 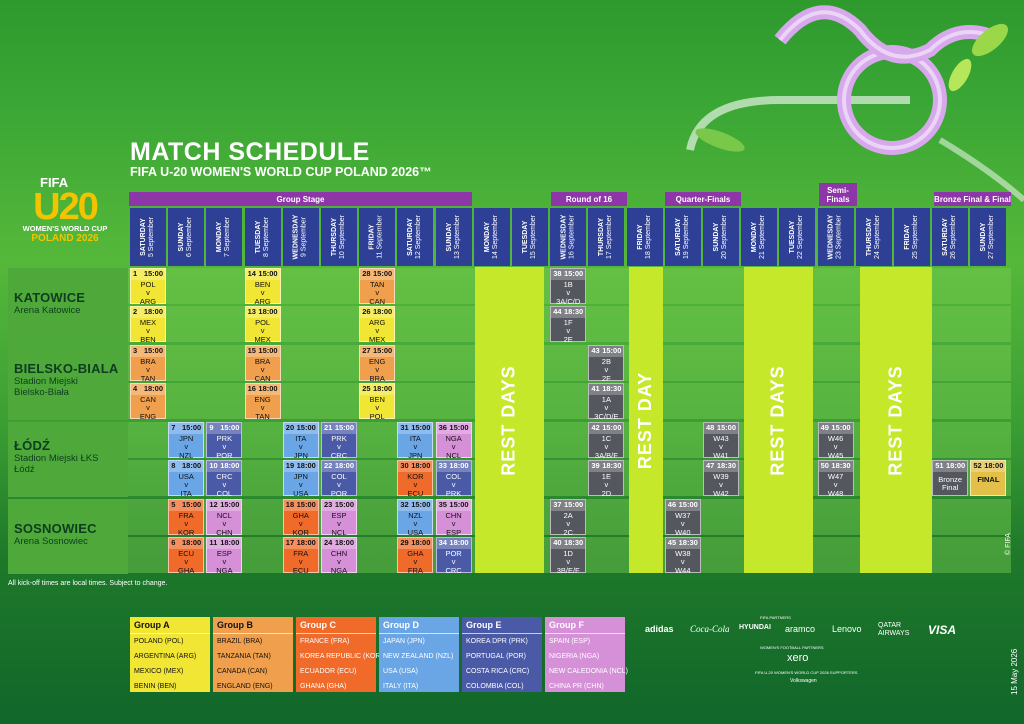 What do you see at coordinates (135, 311) in the screenshot?
I see `match-number: 2` at bounding box center [135, 311].